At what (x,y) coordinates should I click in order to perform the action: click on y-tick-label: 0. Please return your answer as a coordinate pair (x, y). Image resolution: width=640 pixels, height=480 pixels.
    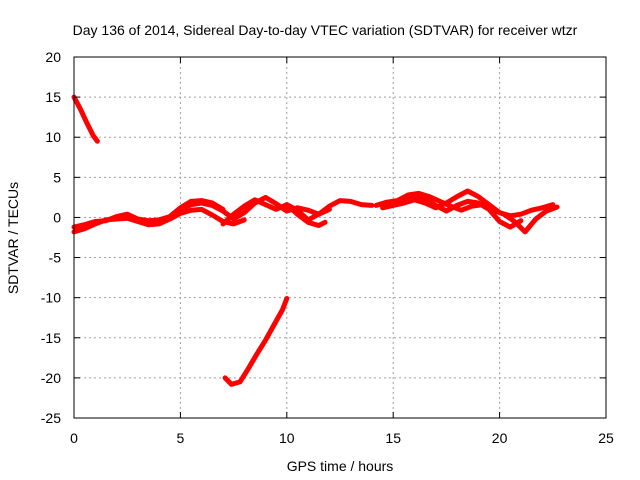
    Looking at the image, I should click on (57, 217).